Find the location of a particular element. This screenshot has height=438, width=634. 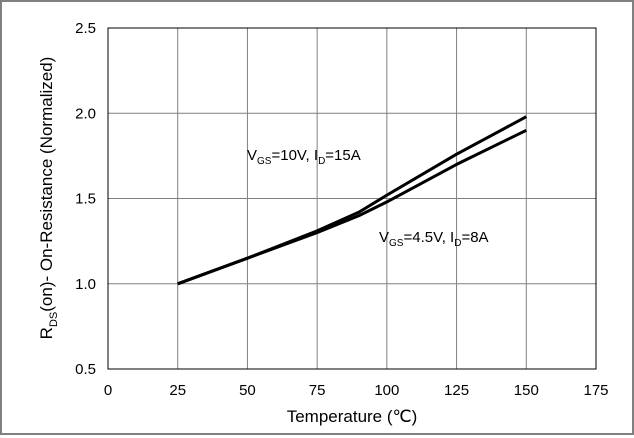

y-tick-label: 1.5 is located at coordinates (85, 199).